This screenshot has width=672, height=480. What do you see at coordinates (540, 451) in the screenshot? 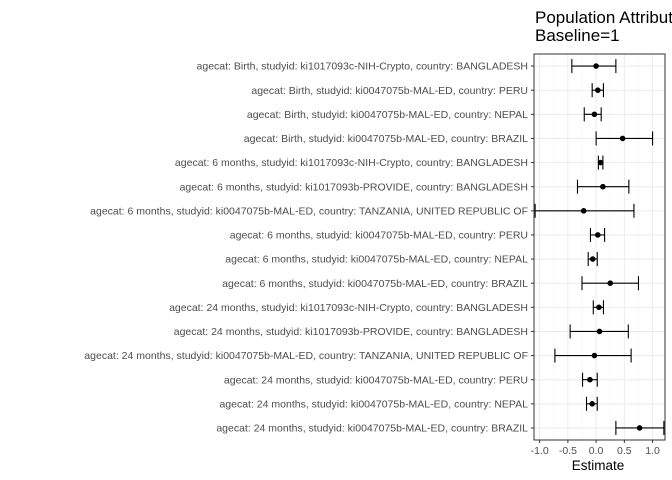
I see `x-tick-label: -1.0` at bounding box center [540, 451].